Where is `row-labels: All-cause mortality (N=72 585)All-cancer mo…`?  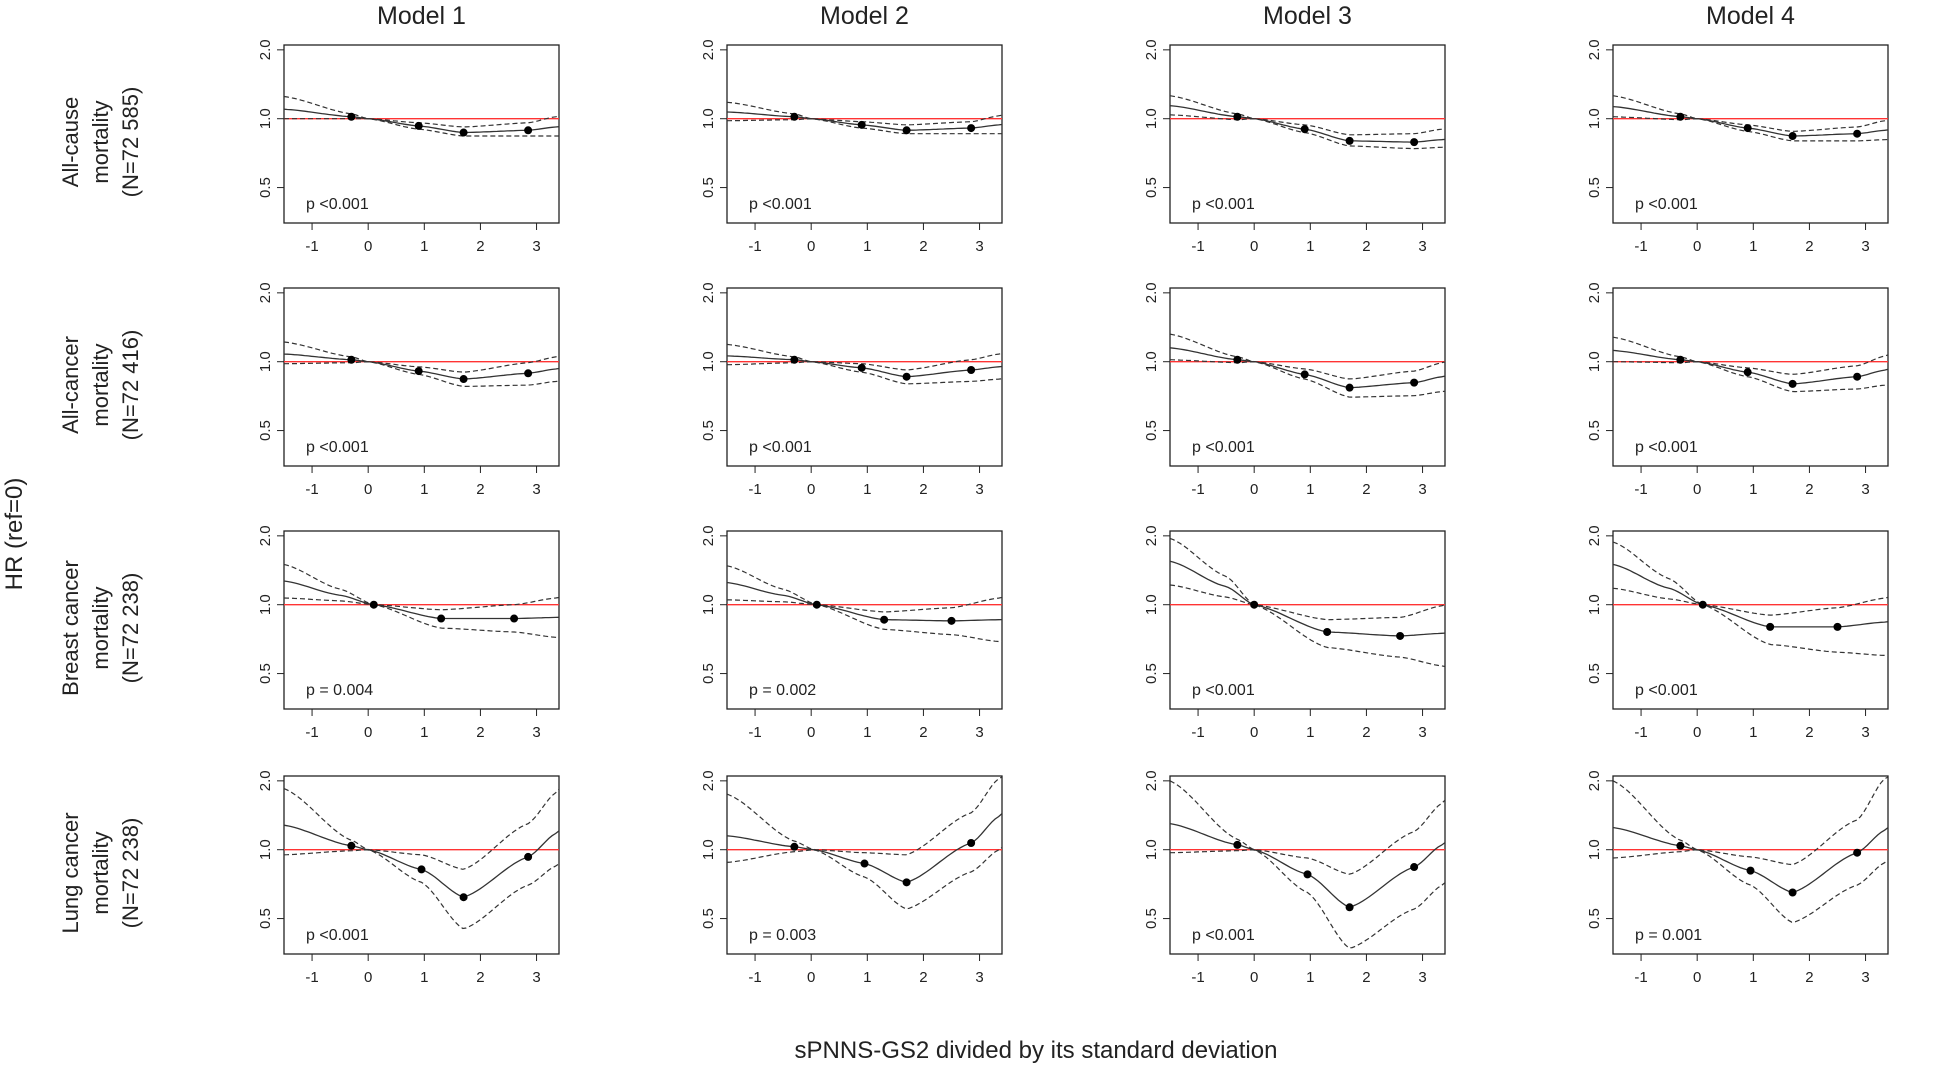 row-labels: All-cause mortality (N=72 585)All-cancer mo… is located at coordinates (100, 510).